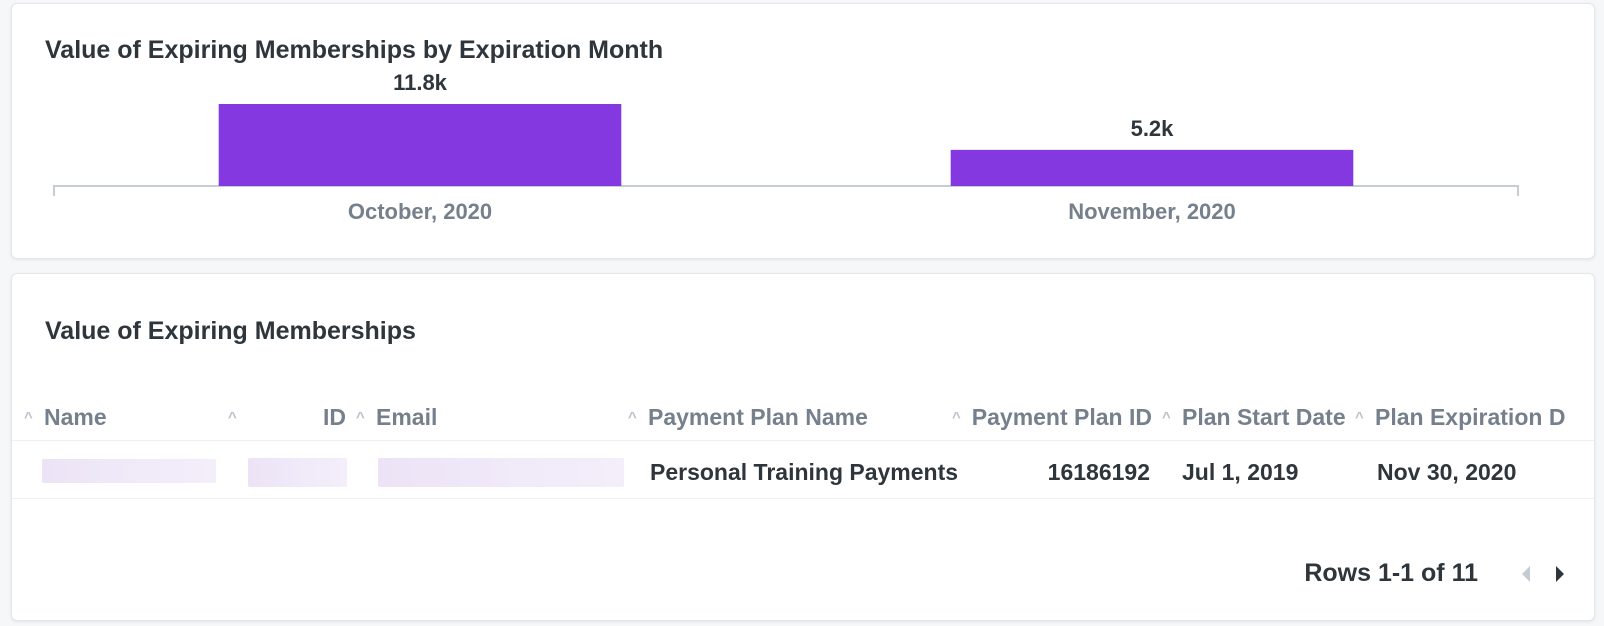  What do you see at coordinates (1240, 471) in the screenshot?
I see `cell-plan-start-date: Jul 1, 2019` at bounding box center [1240, 471].